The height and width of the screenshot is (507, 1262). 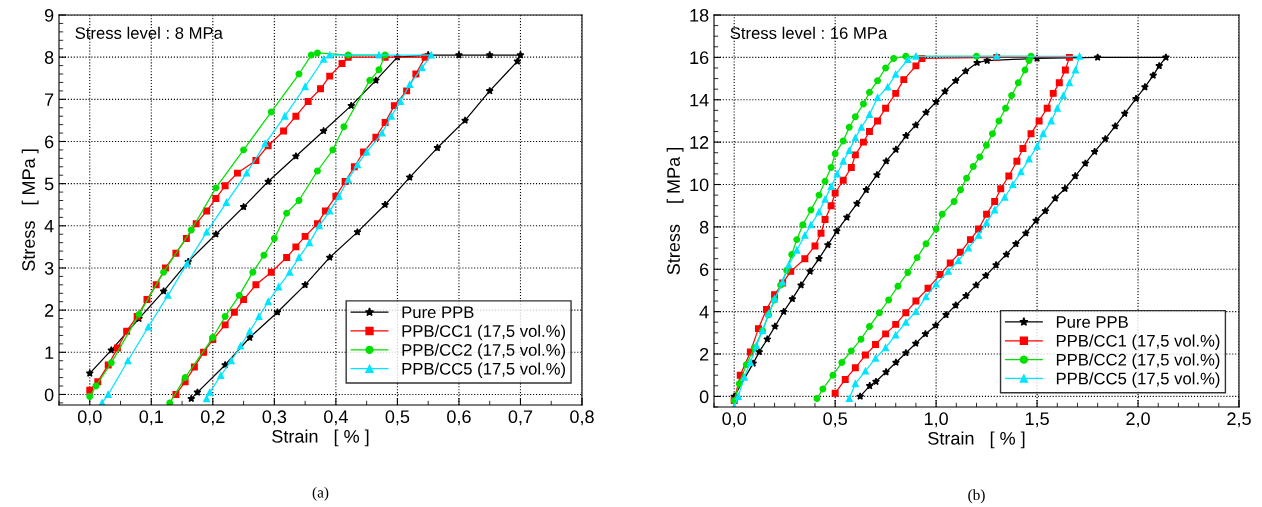 I want to click on x-tick-label: 0,6, so click(x=459, y=418).